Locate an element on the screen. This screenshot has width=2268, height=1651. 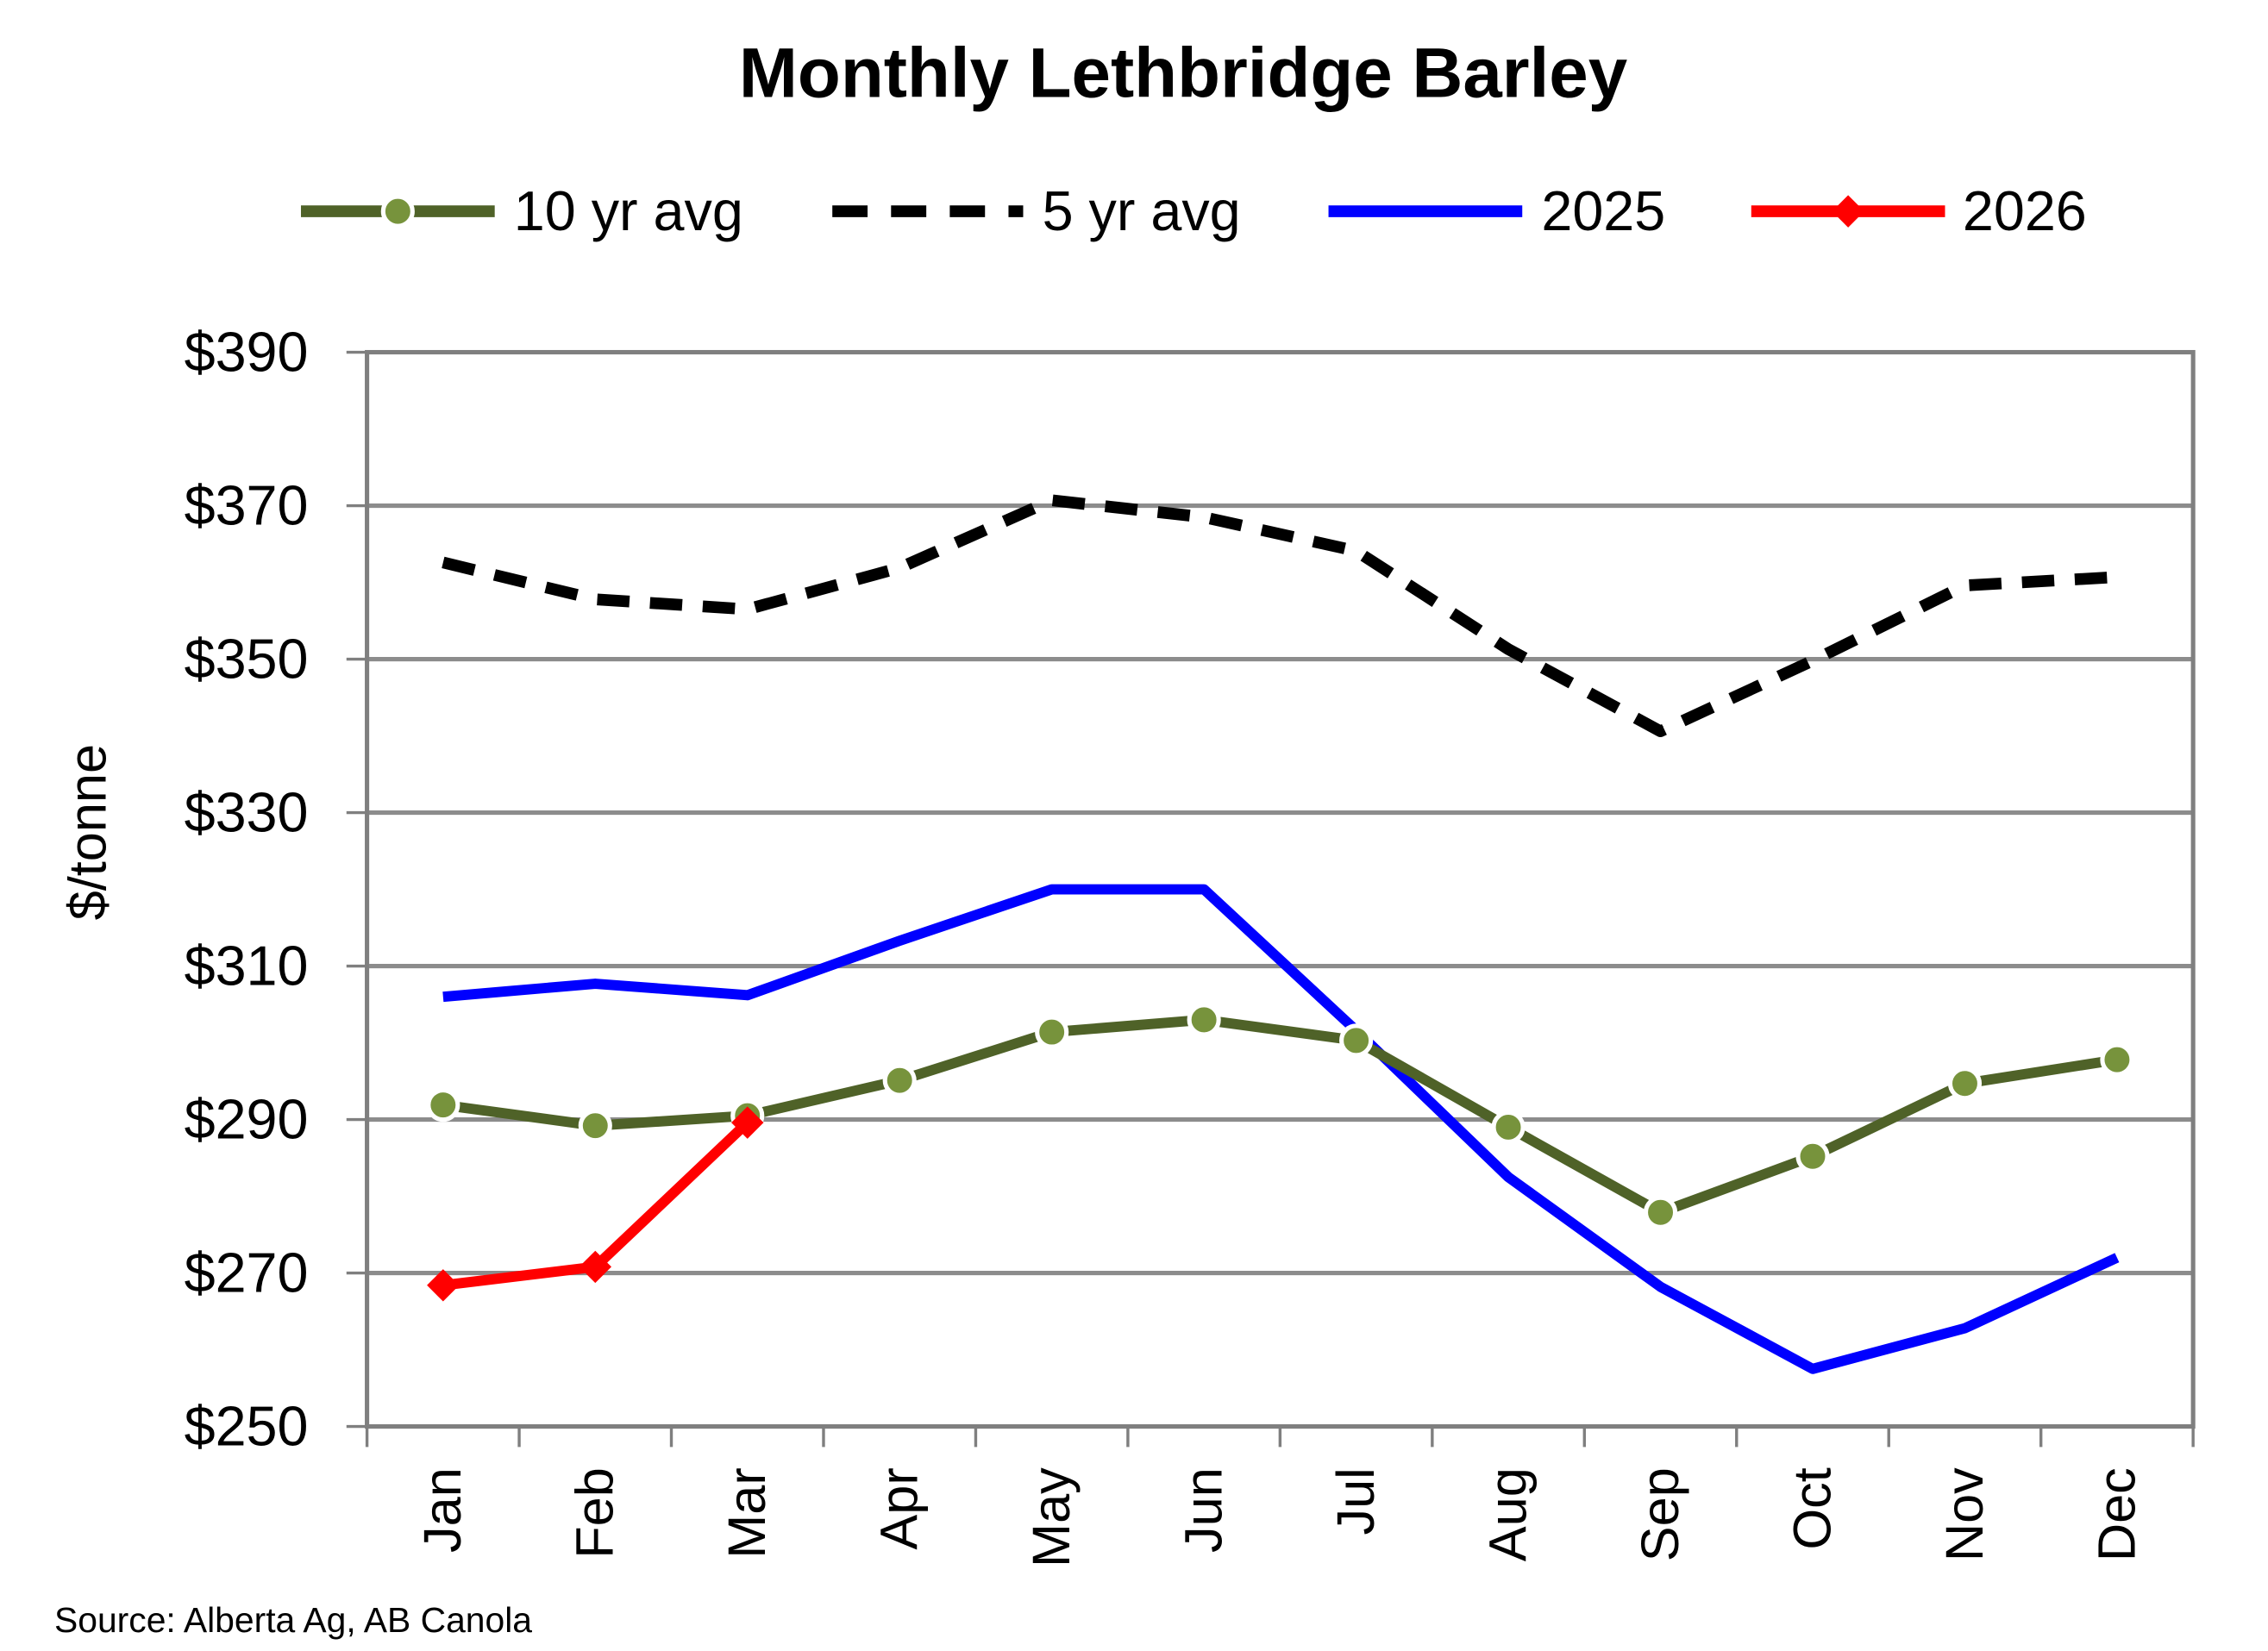
legend-label: 5 yr avg is located at coordinates (1142, 210).